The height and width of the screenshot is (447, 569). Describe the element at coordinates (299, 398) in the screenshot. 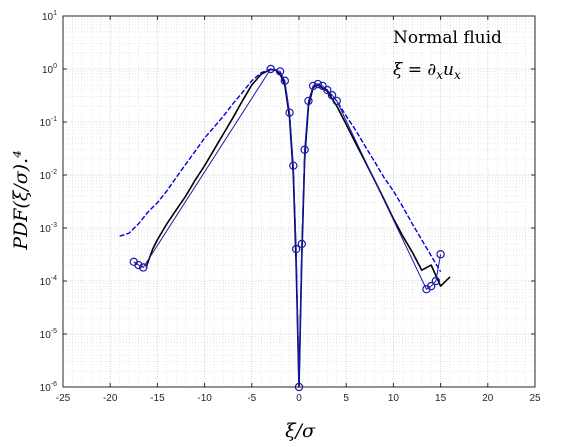

I see `x-tick-label: 0` at that location.